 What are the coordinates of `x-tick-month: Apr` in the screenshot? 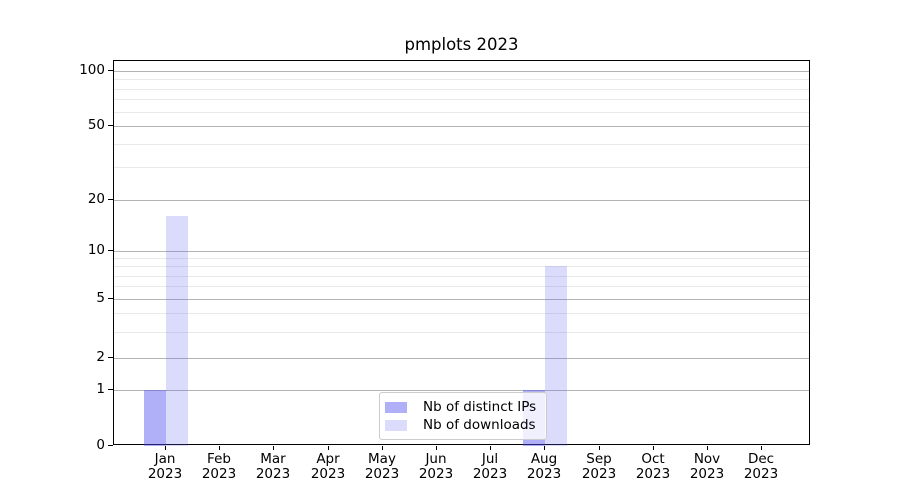 It's located at (328, 459).